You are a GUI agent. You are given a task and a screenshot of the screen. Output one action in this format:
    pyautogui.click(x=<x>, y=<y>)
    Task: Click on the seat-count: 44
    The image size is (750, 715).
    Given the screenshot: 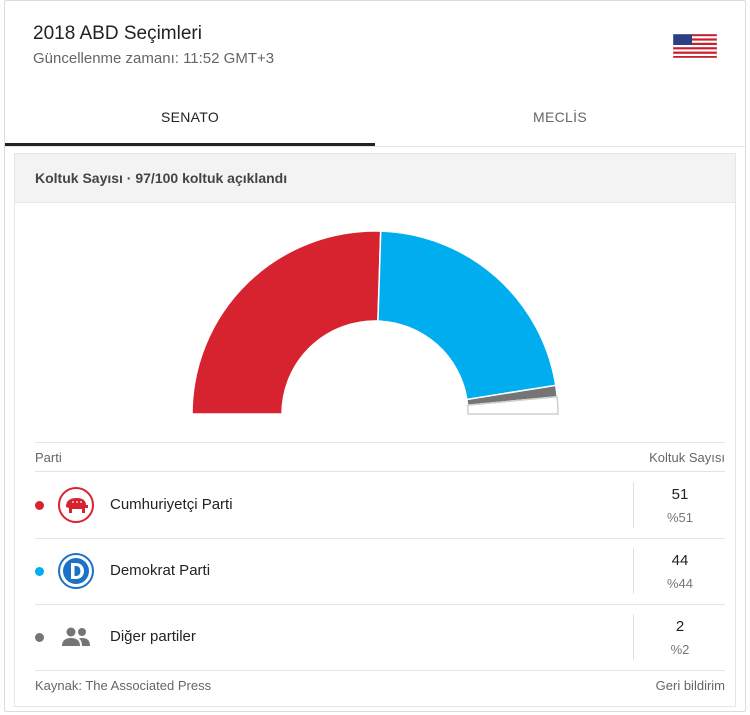 What is the action you would take?
    pyautogui.click(x=680, y=560)
    